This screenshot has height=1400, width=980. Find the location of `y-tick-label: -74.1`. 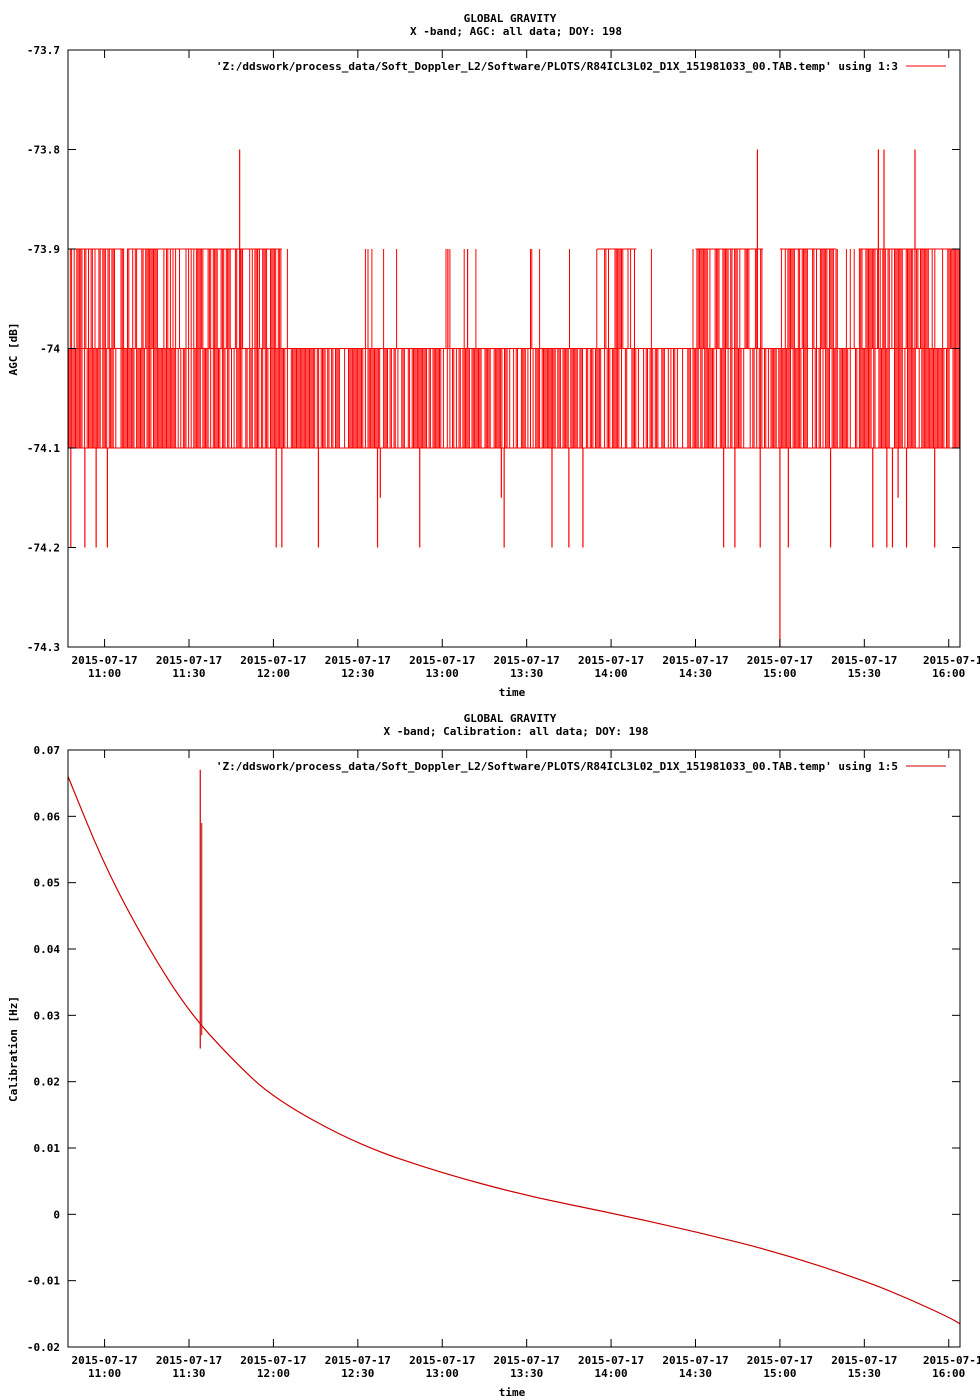

y-tick-label: -74.1 is located at coordinates (43, 448).